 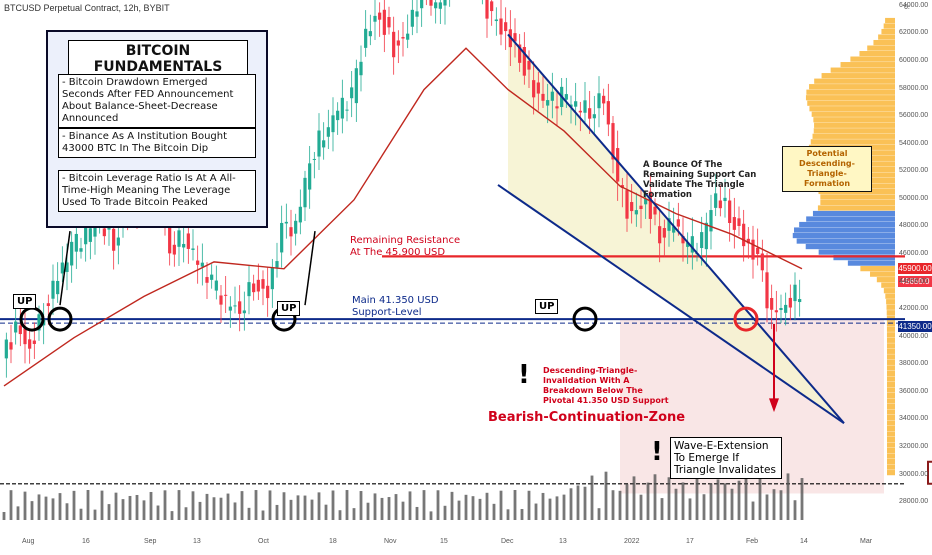 What do you see at coordinates (752, 541) in the screenshot?
I see `x-tick-label: Feb` at bounding box center [752, 541].